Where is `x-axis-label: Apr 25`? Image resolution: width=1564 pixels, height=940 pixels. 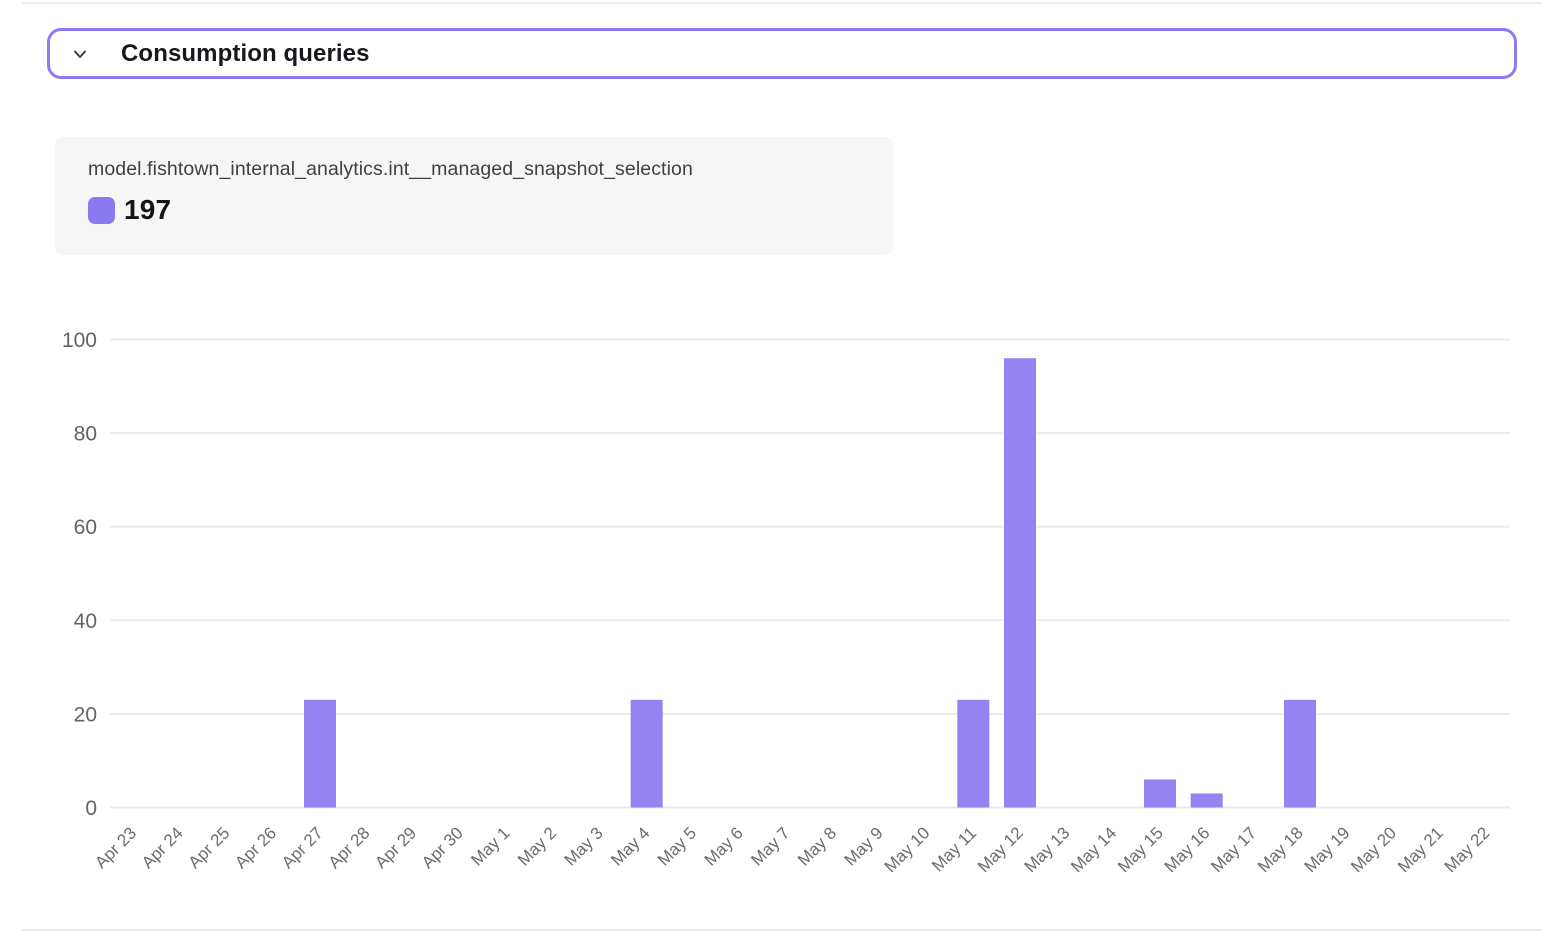 x-axis-label: Apr 25 is located at coordinates (209, 847).